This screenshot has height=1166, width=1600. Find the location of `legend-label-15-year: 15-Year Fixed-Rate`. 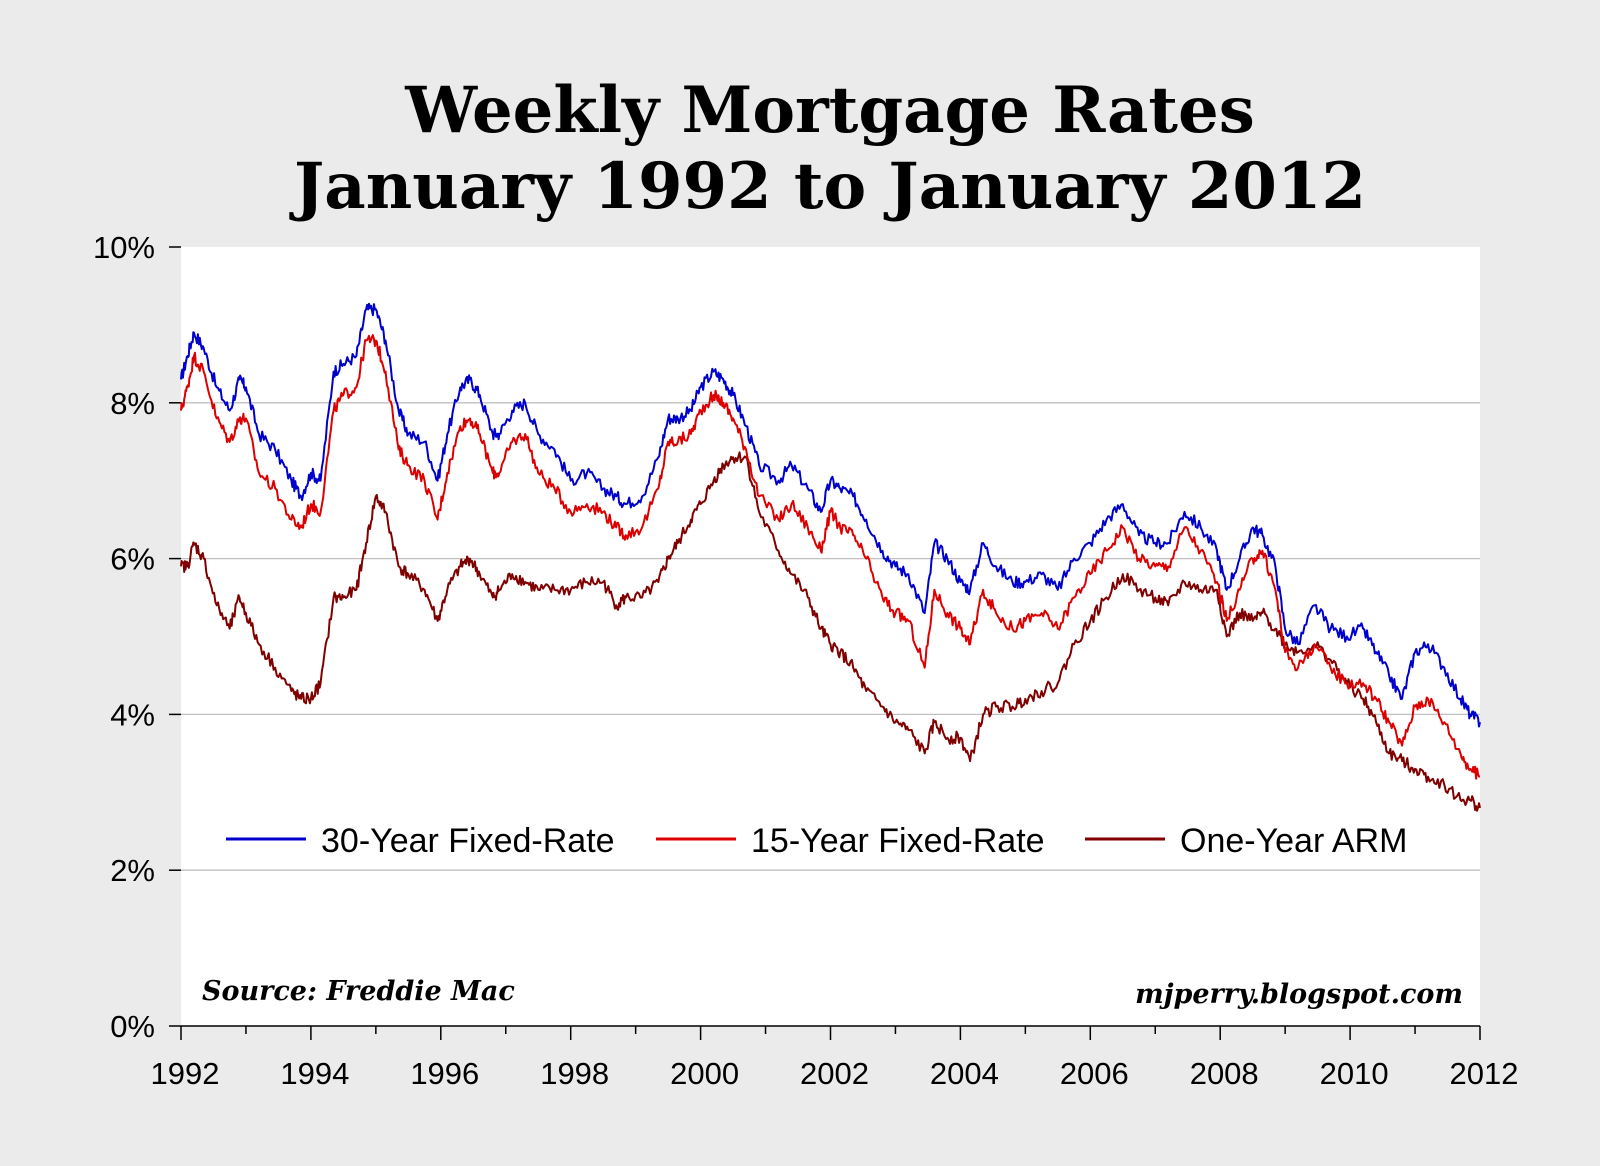

legend-label-15-year: 15-Year Fixed-Rate is located at coordinates (898, 841).